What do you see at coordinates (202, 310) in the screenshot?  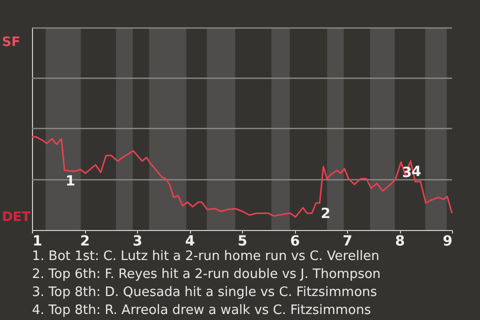 I see `text: 4. Top 8th: R. Arreola drew a walk vs C. Fitzsimmons` at bounding box center [202, 310].